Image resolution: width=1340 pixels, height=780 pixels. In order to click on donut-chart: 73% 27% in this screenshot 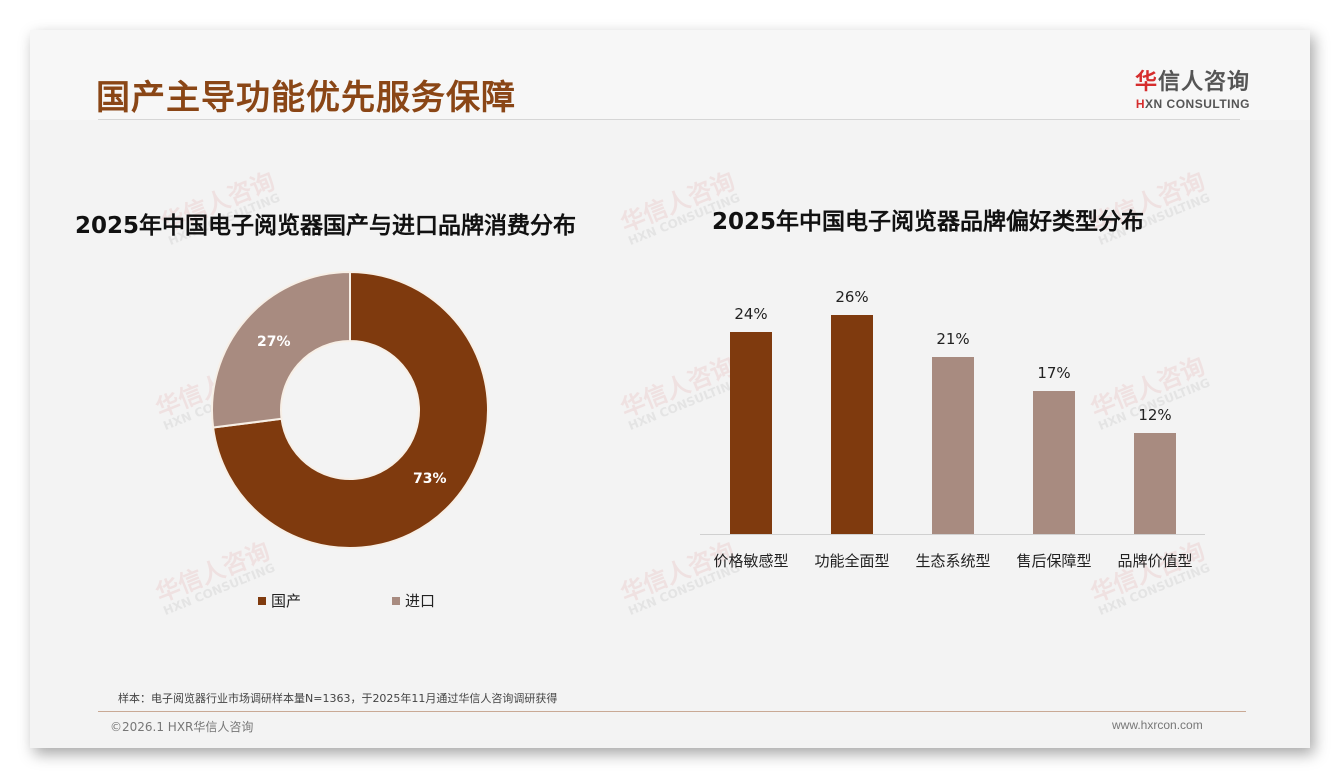, I will do `click(350, 410)`.